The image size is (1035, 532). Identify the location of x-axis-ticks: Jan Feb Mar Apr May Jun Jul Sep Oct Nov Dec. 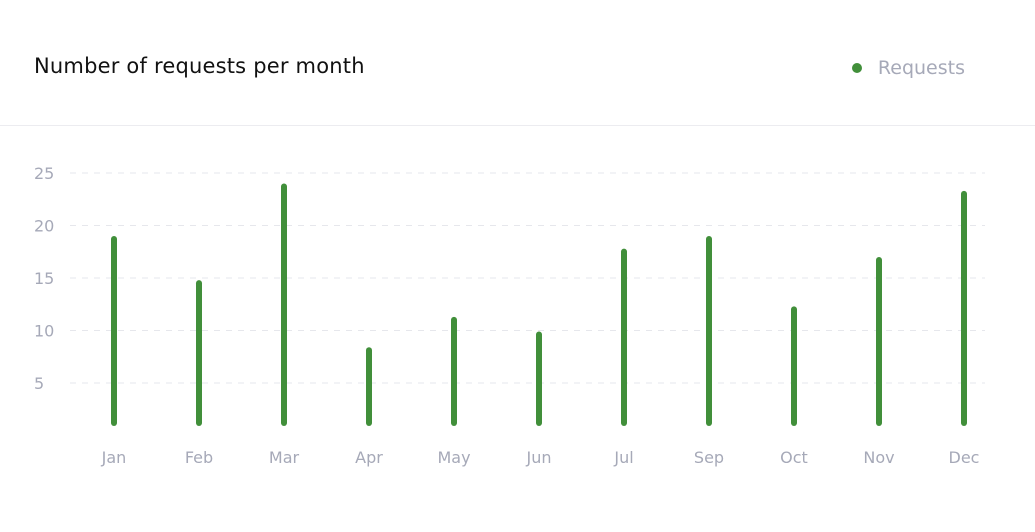
(540, 457).